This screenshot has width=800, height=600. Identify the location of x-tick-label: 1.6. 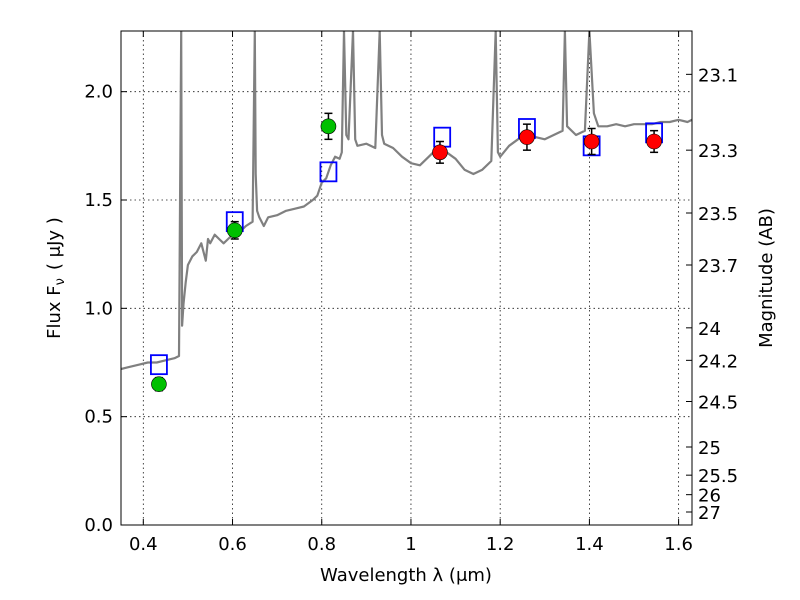
(678, 544).